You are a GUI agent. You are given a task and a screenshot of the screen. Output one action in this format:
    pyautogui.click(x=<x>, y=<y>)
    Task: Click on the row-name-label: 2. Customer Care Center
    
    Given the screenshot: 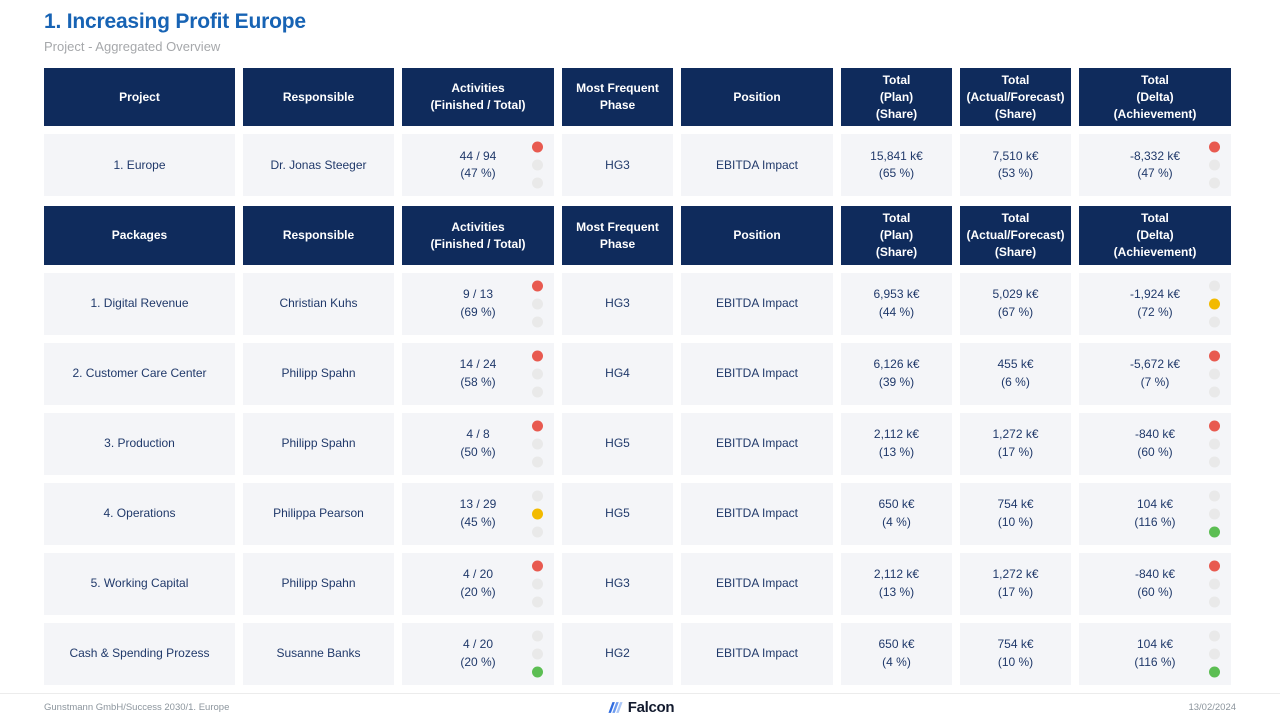 What is the action you would take?
    pyautogui.click(x=139, y=373)
    